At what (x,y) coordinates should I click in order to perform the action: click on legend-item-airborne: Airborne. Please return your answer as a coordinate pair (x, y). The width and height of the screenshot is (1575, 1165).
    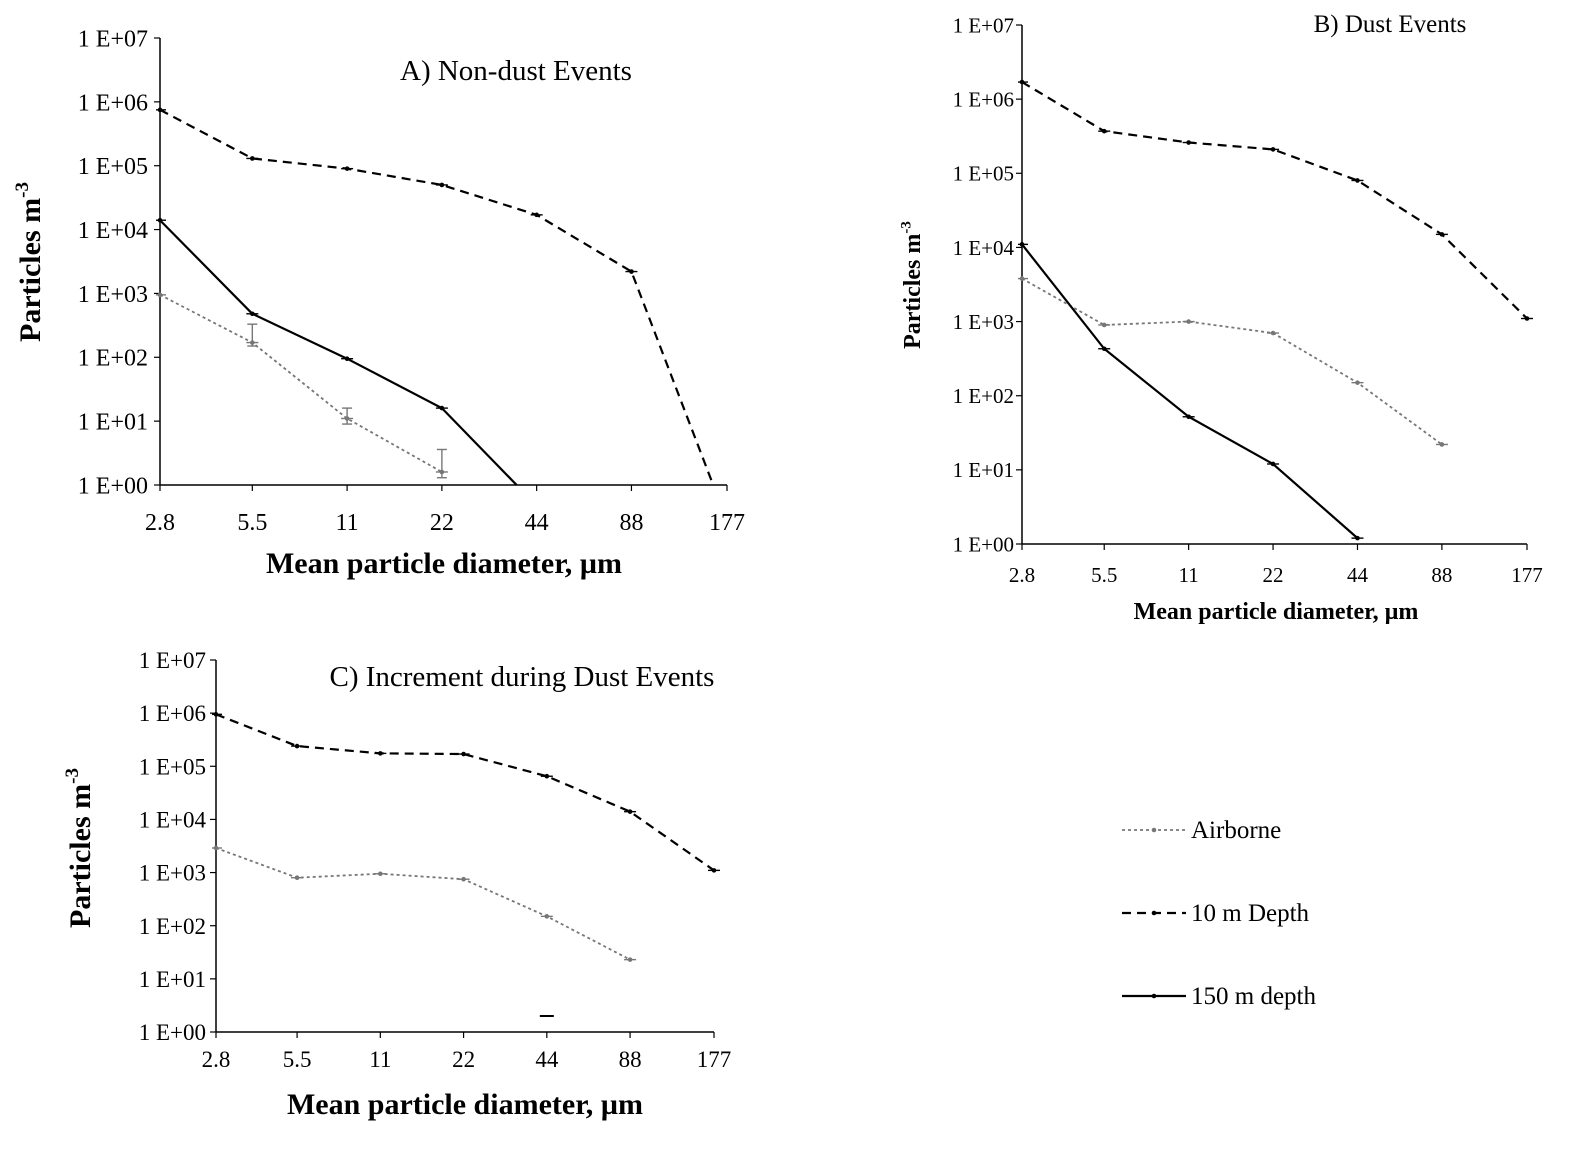
    Looking at the image, I should click on (1201, 830).